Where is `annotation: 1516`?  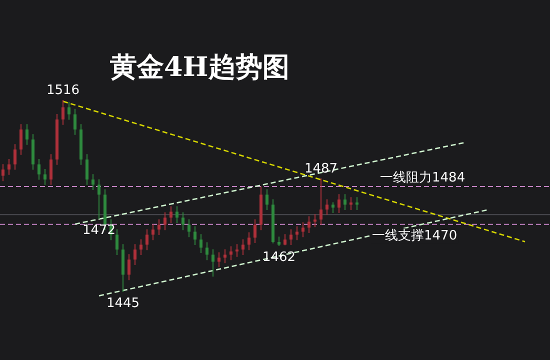
annotation: 1516 is located at coordinates (63, 90).